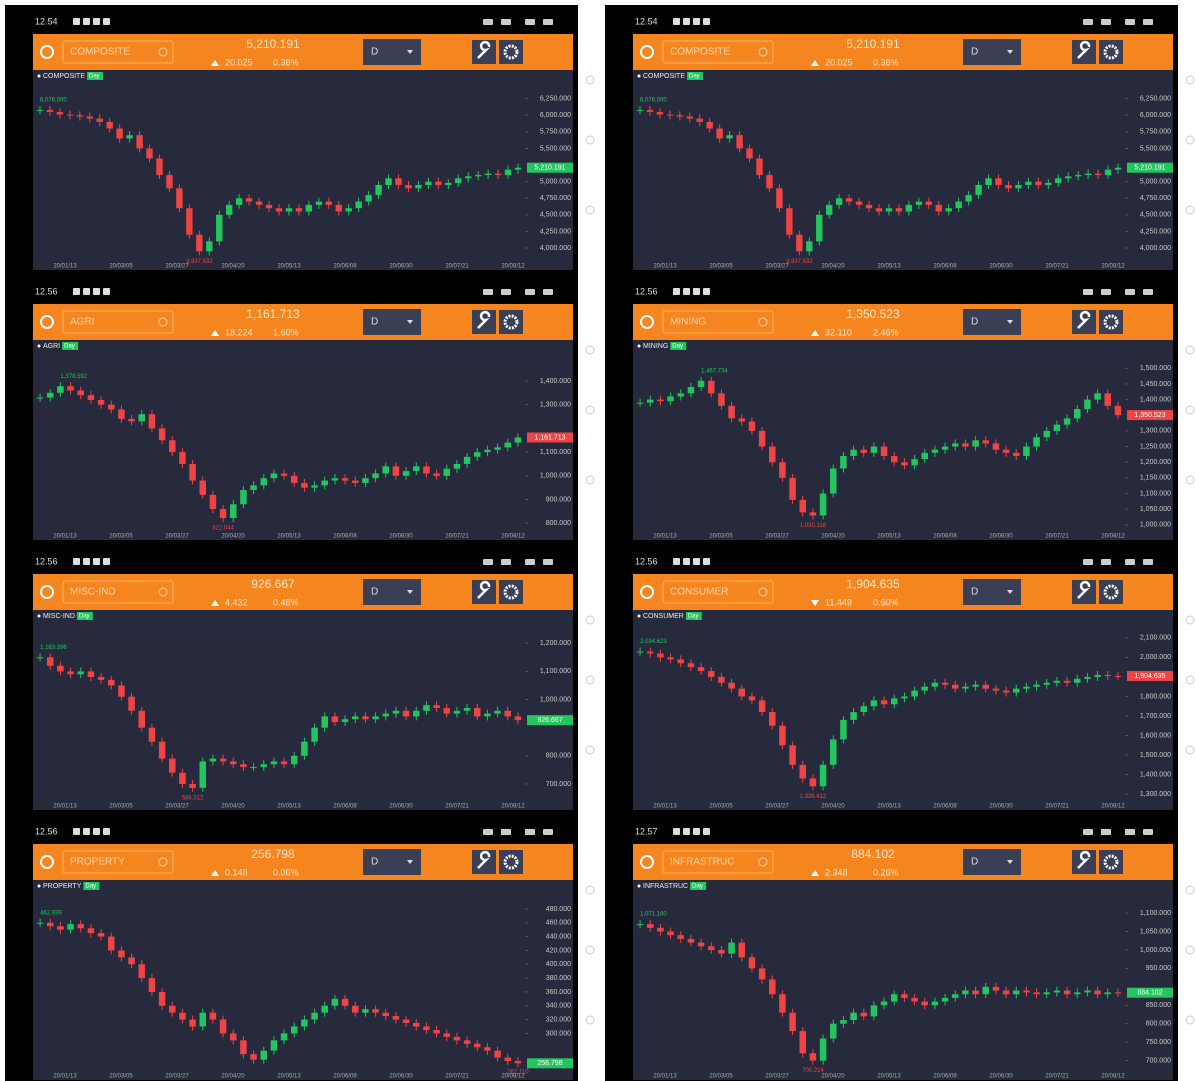 This screenshot has height=1081, width=1195. Describe the element at coordinates (215, 603) in the screenshot. I see `change-arrow` at that location.